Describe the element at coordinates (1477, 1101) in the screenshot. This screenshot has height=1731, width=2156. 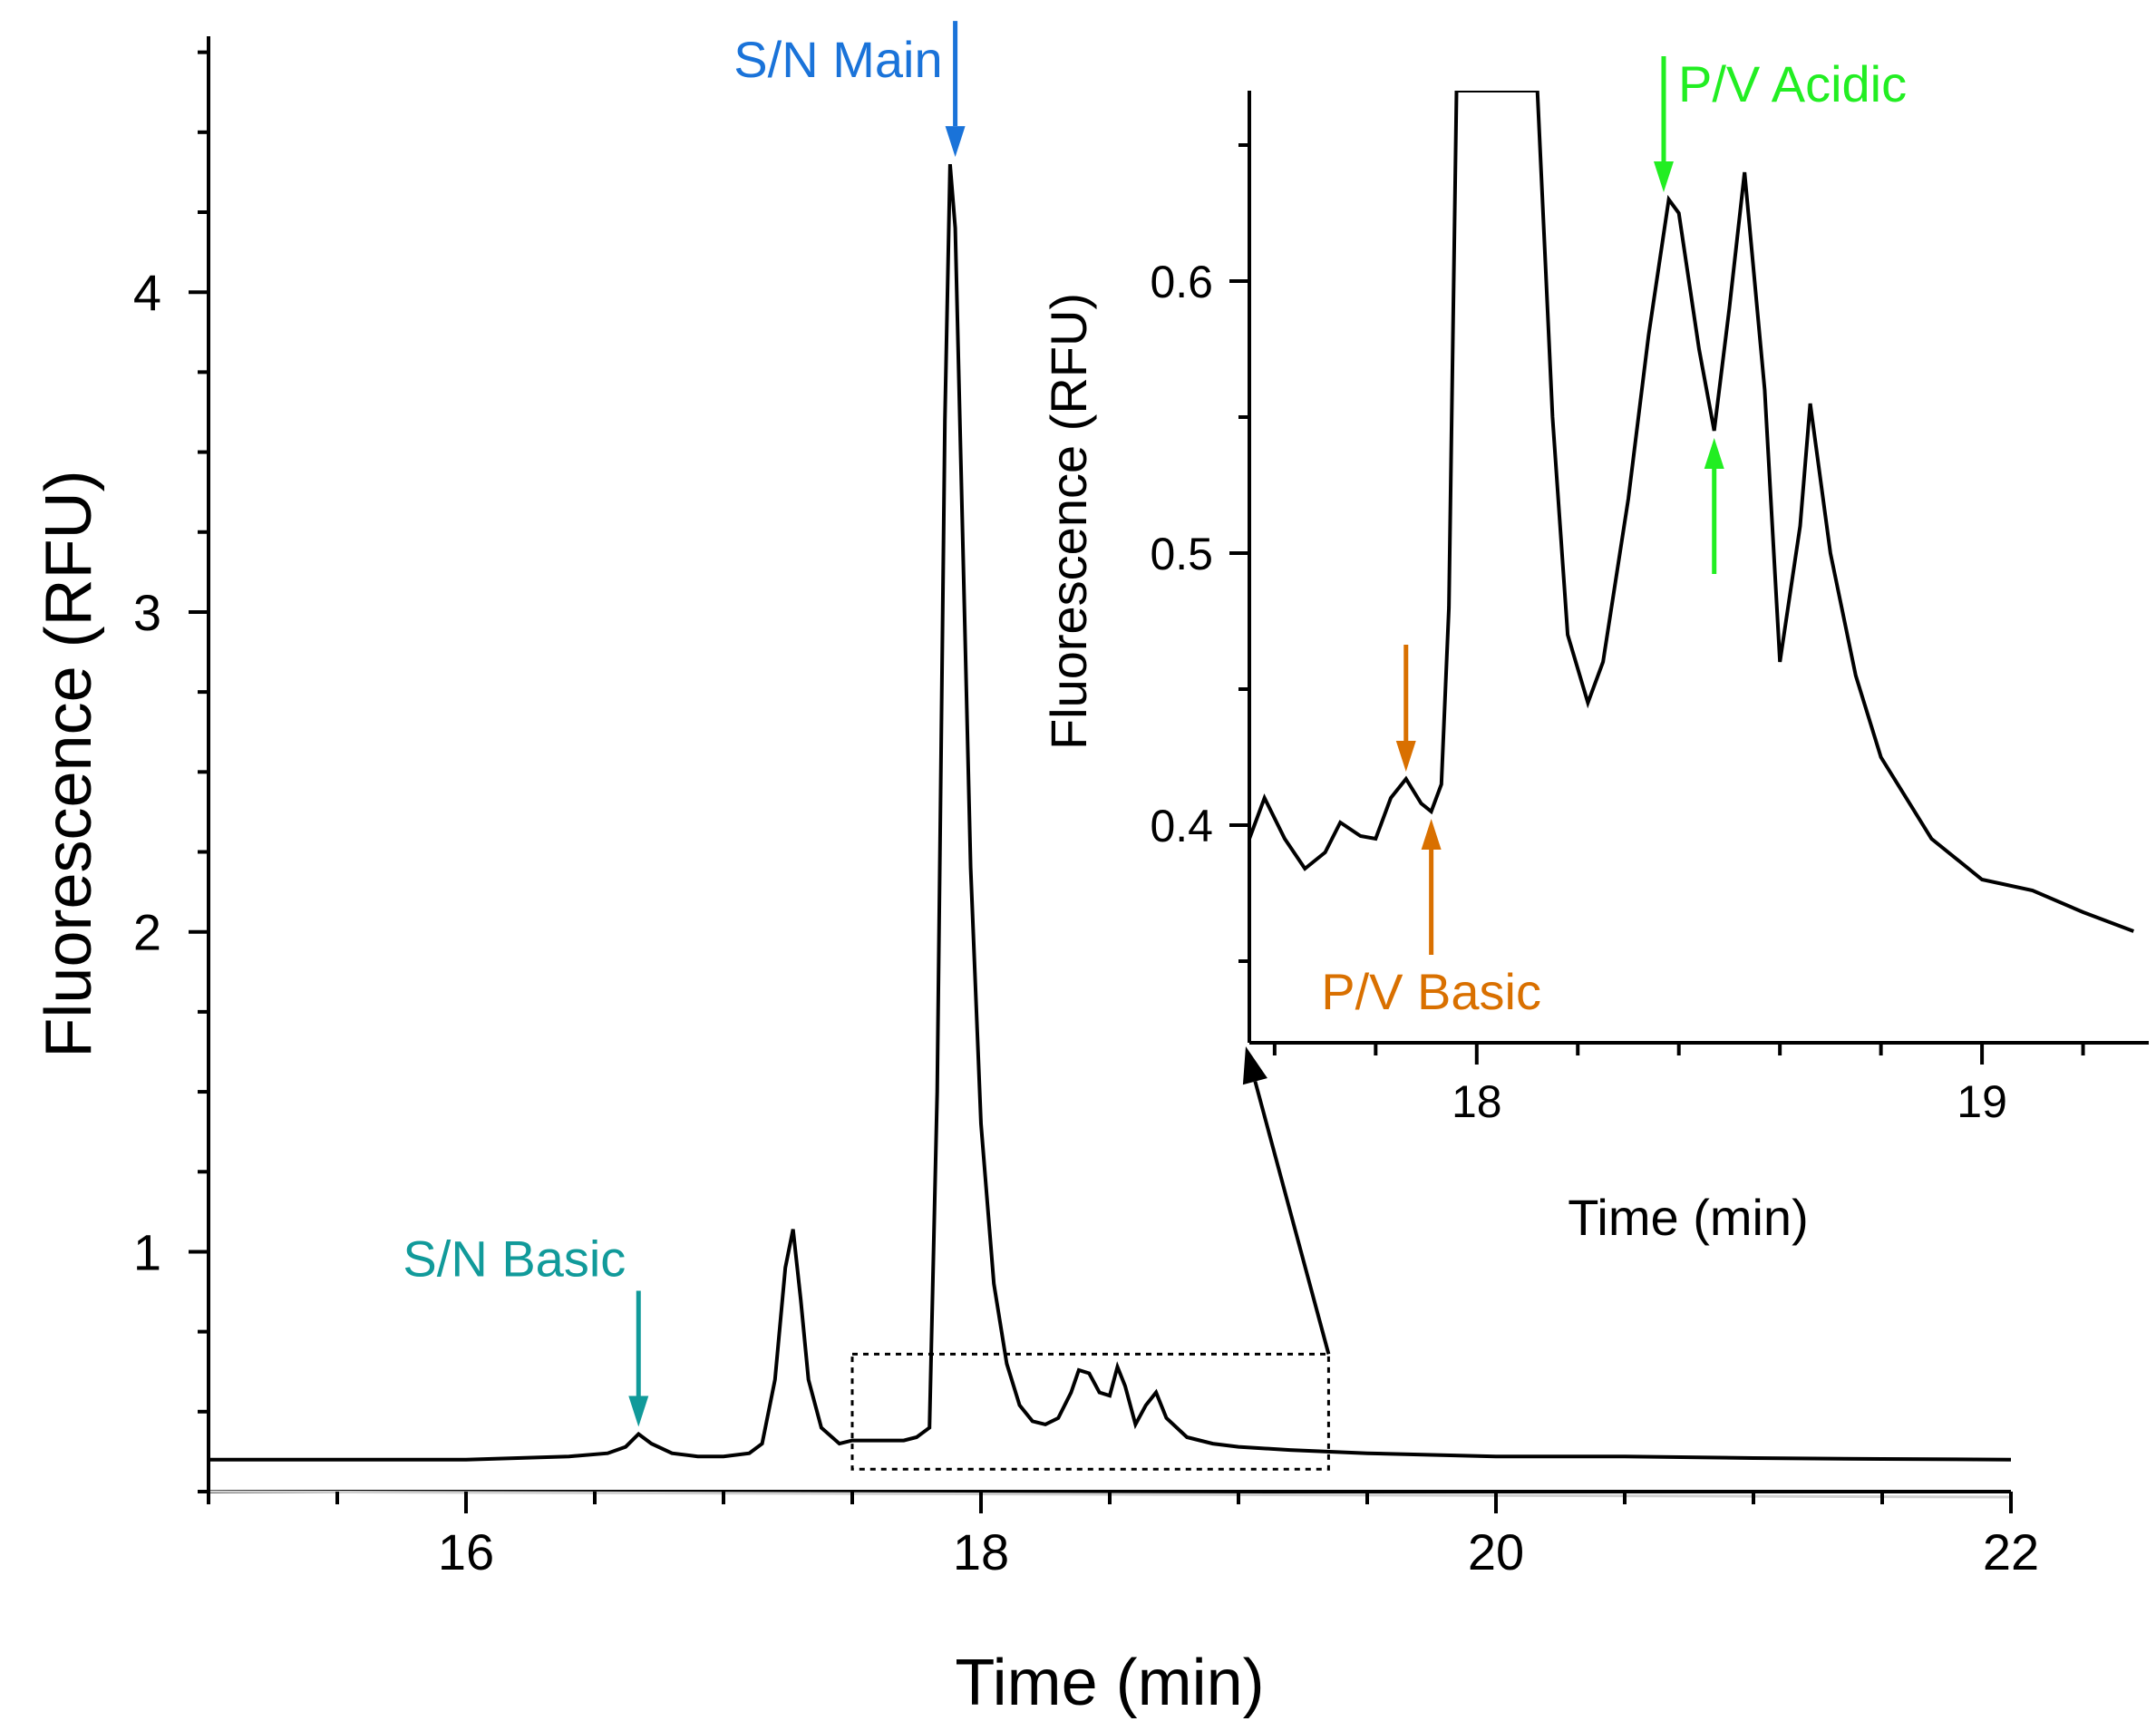
I see `inset-x-tick-label: 18` at that location.